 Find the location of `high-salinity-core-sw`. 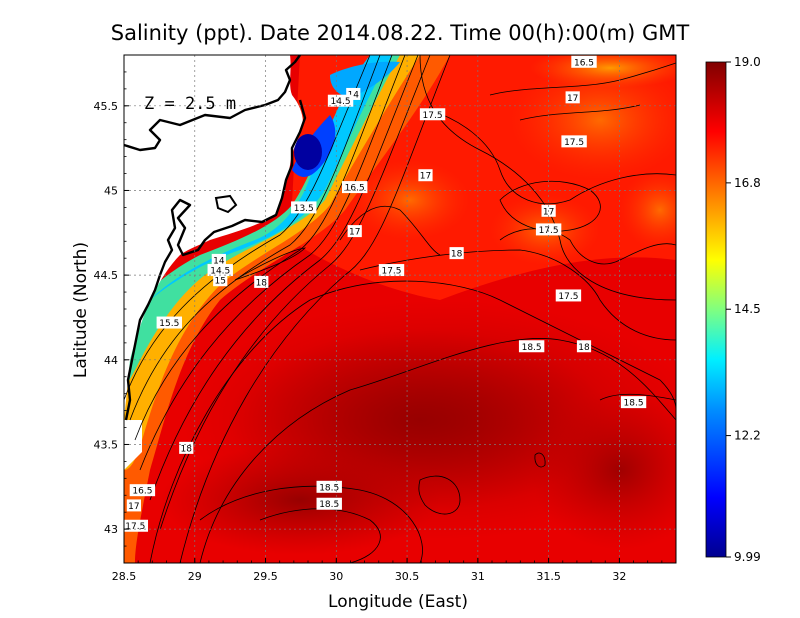

high-salinity-core-sw is located at coordinates (300, 500).